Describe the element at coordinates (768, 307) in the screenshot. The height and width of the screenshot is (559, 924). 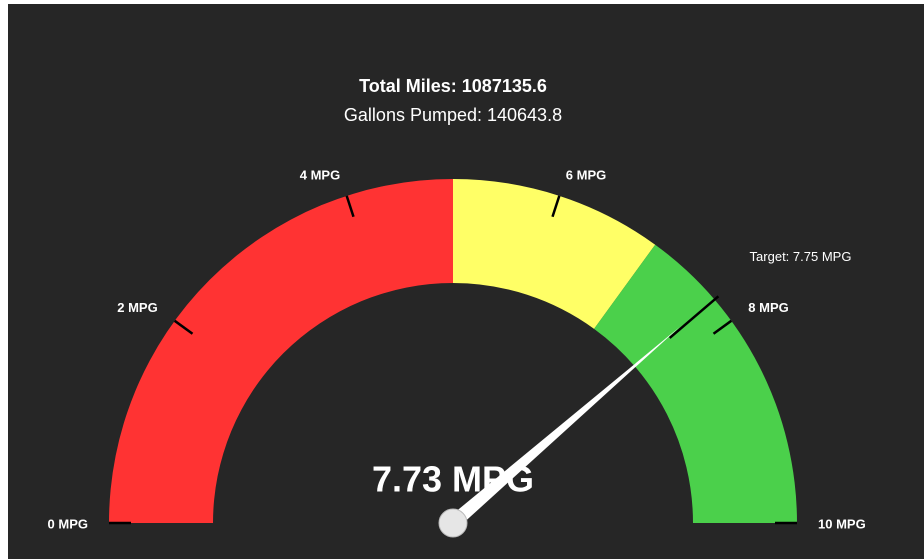
I see `tick-label: 8 MPG` at that location.